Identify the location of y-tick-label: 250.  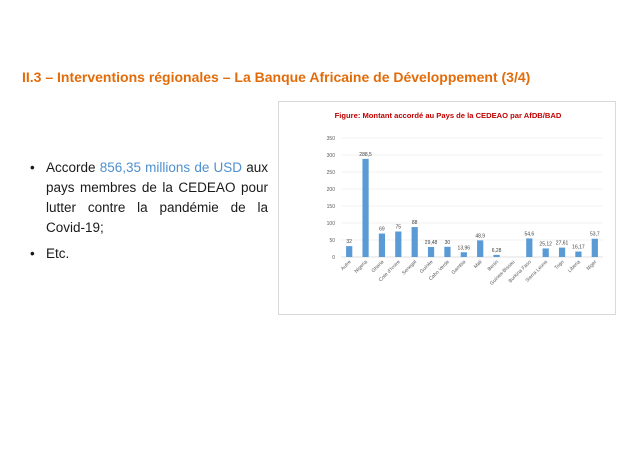
(331, 173).